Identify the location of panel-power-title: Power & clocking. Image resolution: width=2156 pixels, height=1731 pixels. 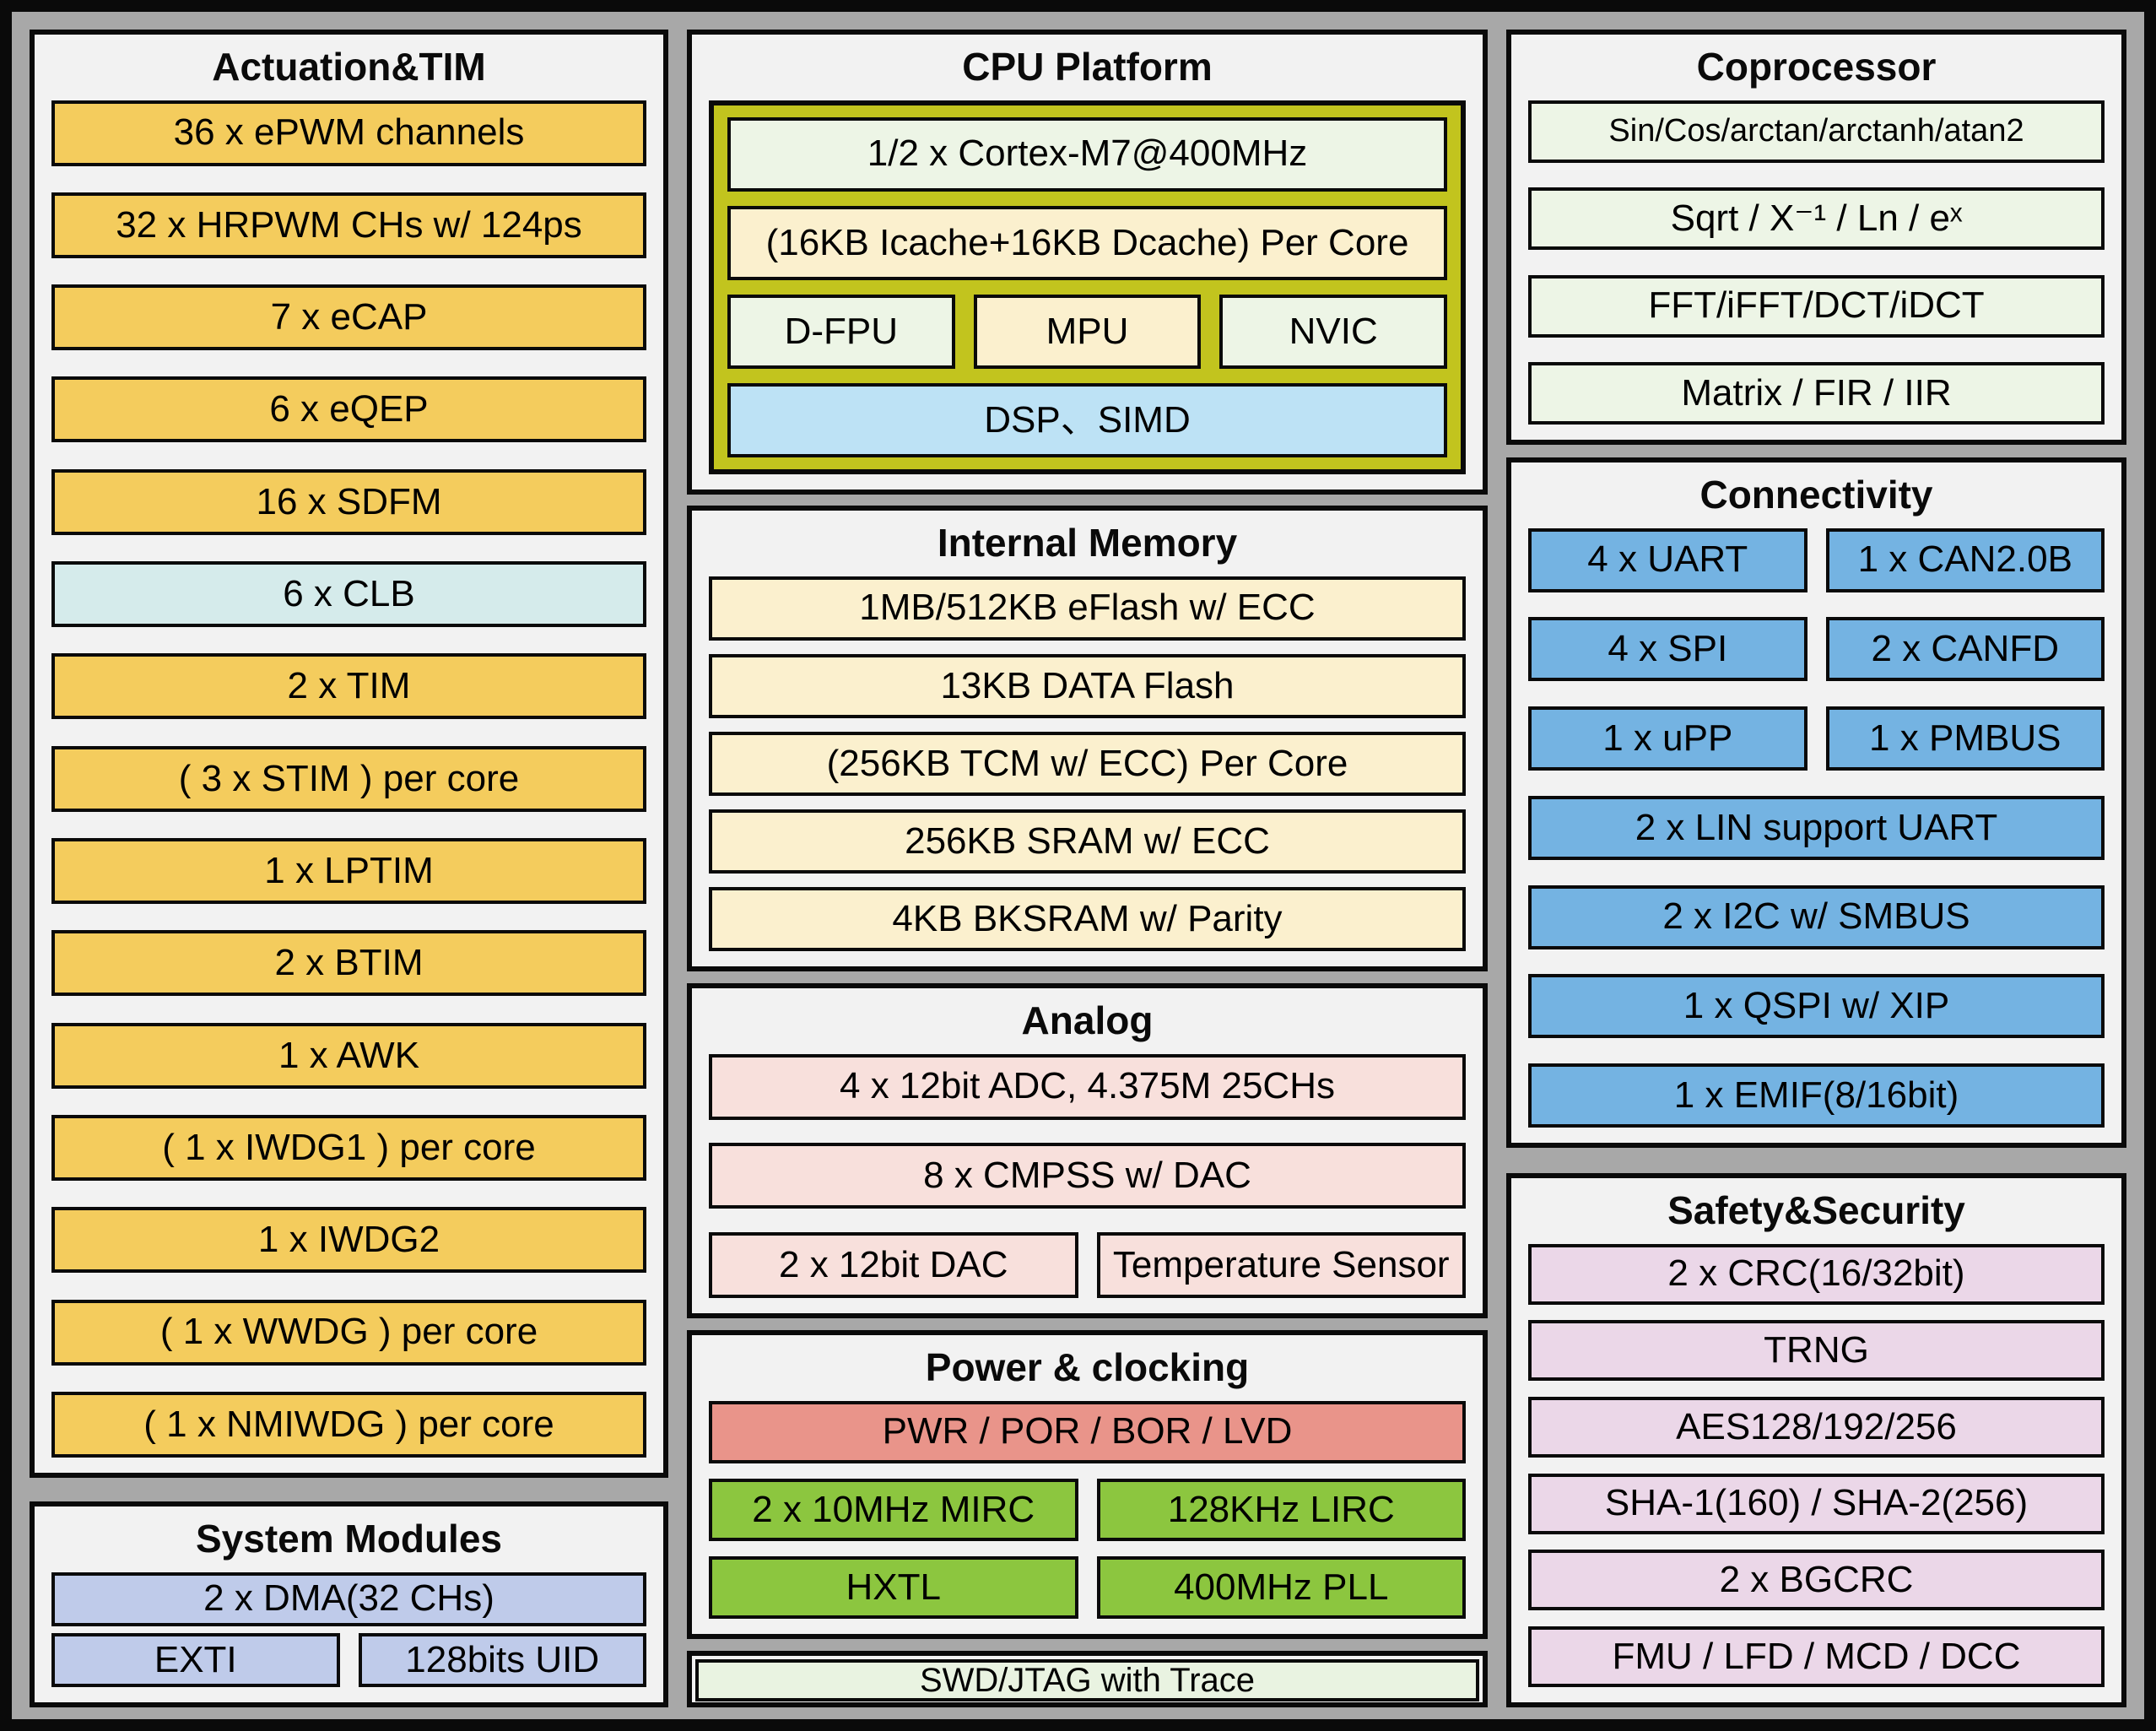
(1087, 1367).